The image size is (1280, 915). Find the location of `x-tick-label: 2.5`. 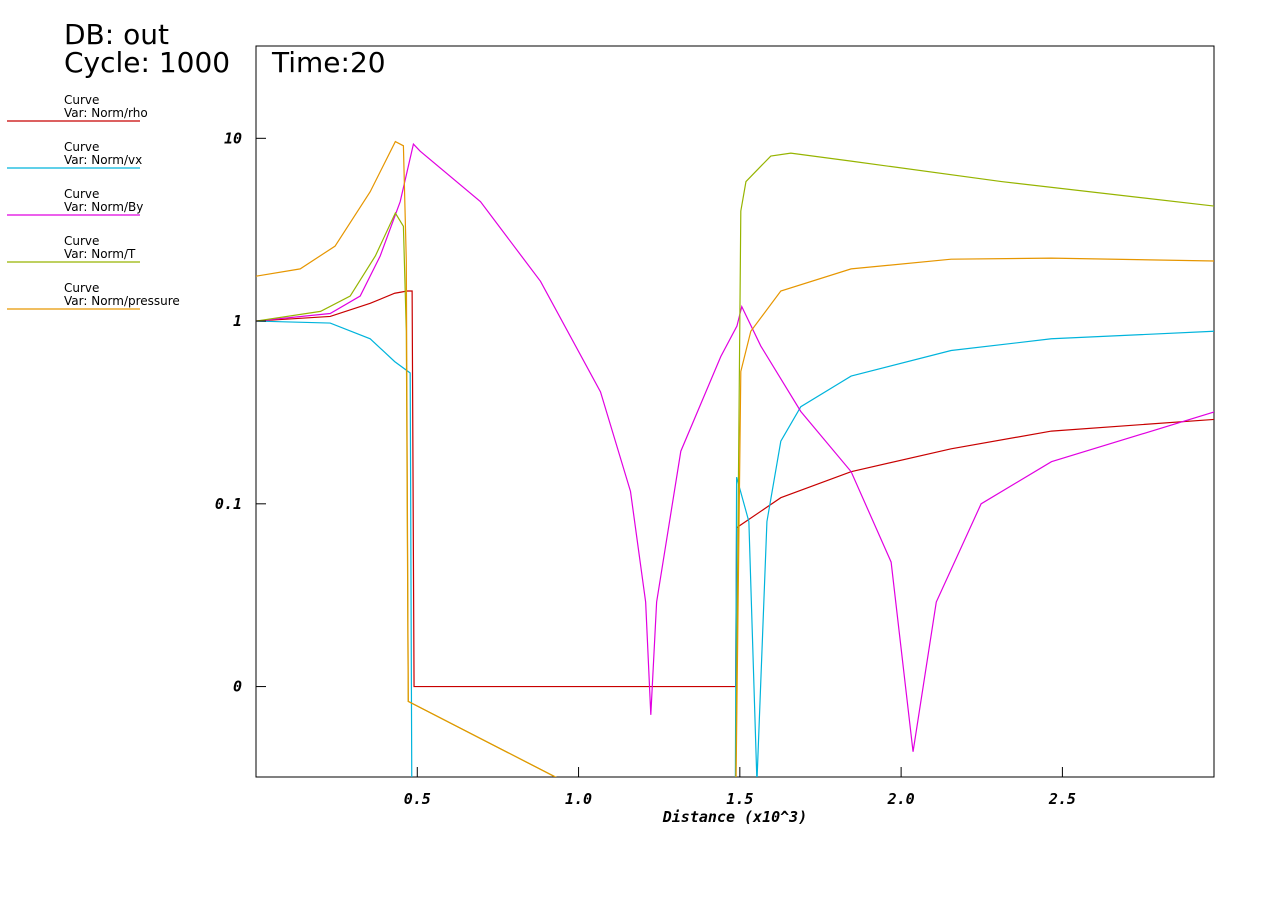

x-tick-label: 2.5 is located at coordinates (1062, 799).